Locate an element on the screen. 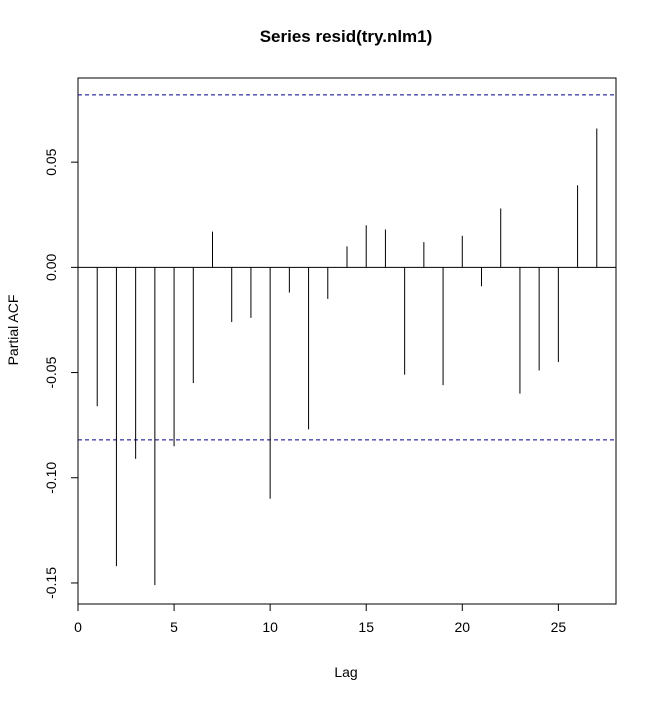 The height and width of the screenshot is (702, 657). x-tick-label: 0 is located at coordinates (78, 627).